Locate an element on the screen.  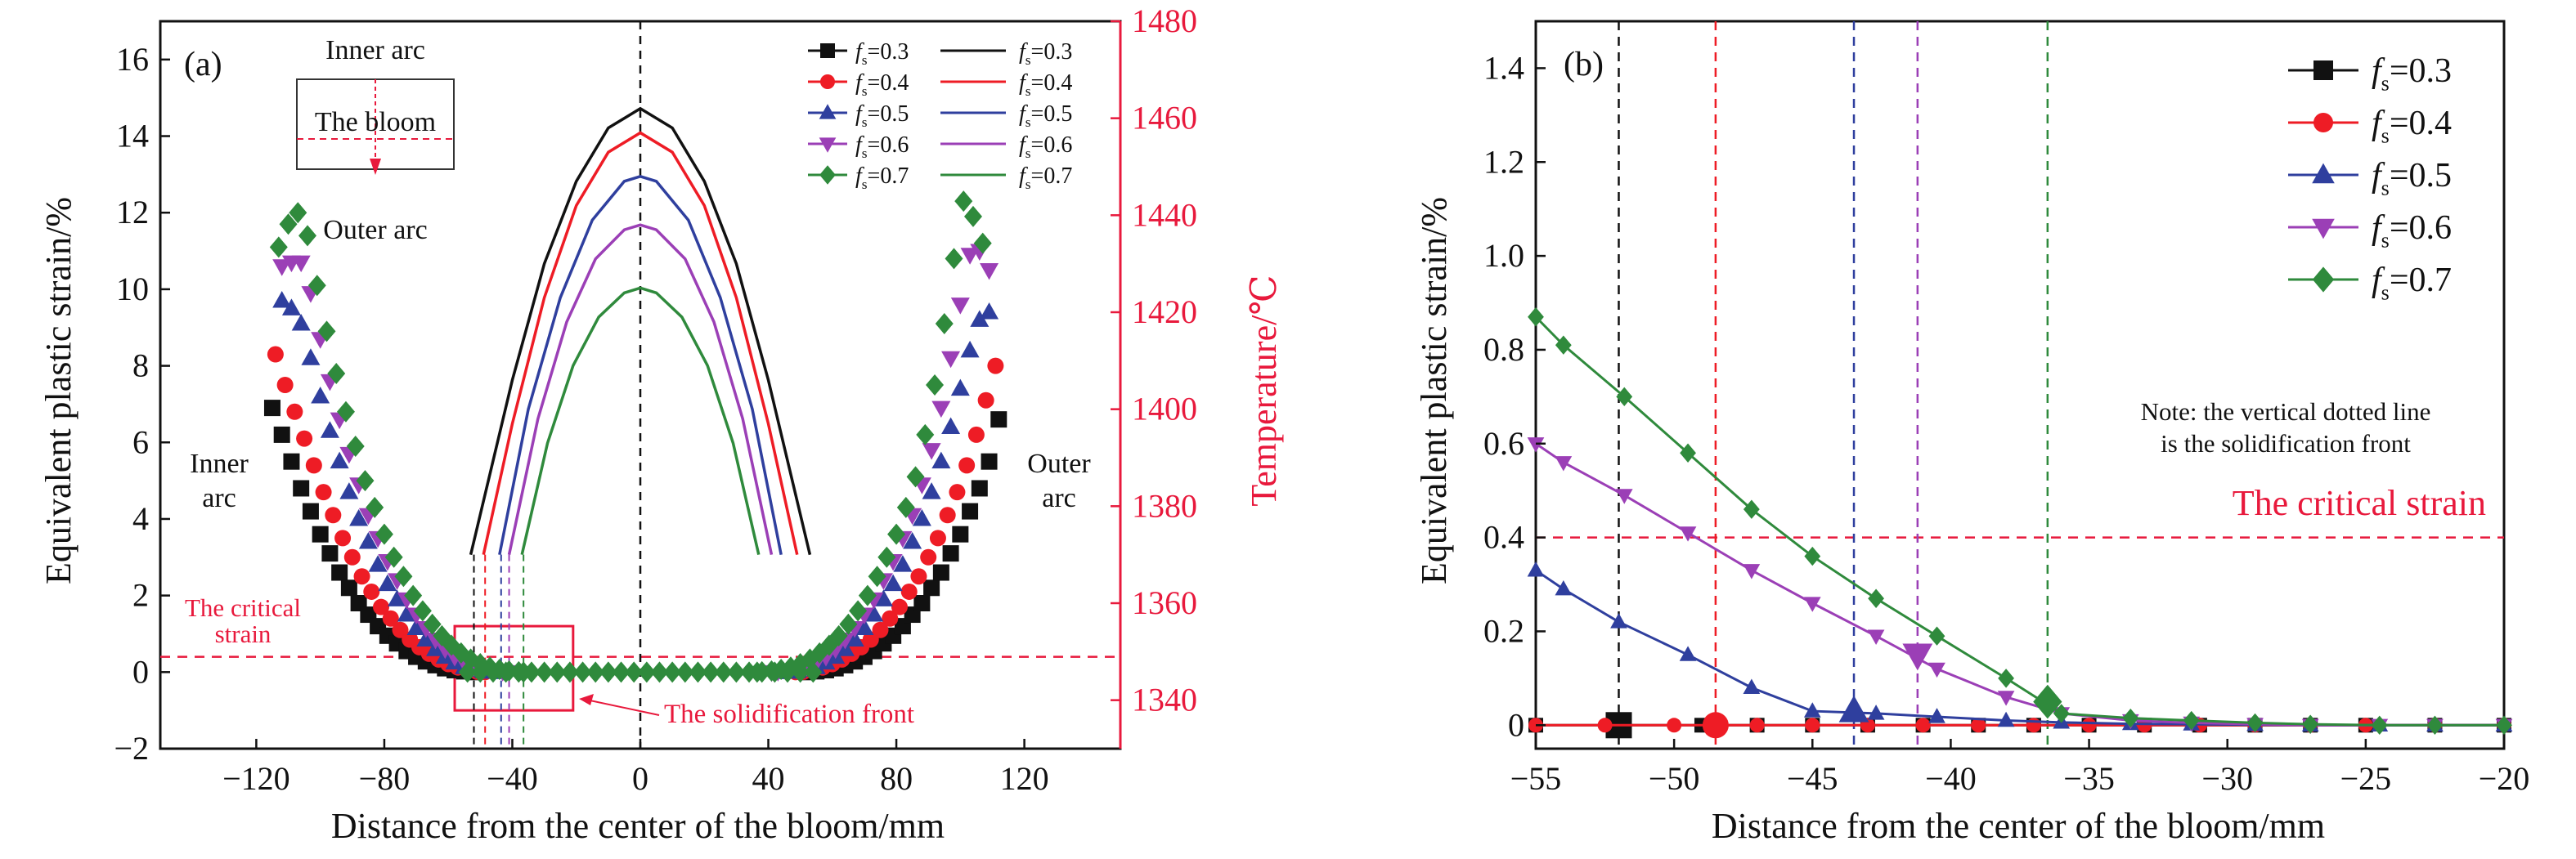
legend-a-line-label-2: fs=0.5 is located at coordinates (1045, 116).